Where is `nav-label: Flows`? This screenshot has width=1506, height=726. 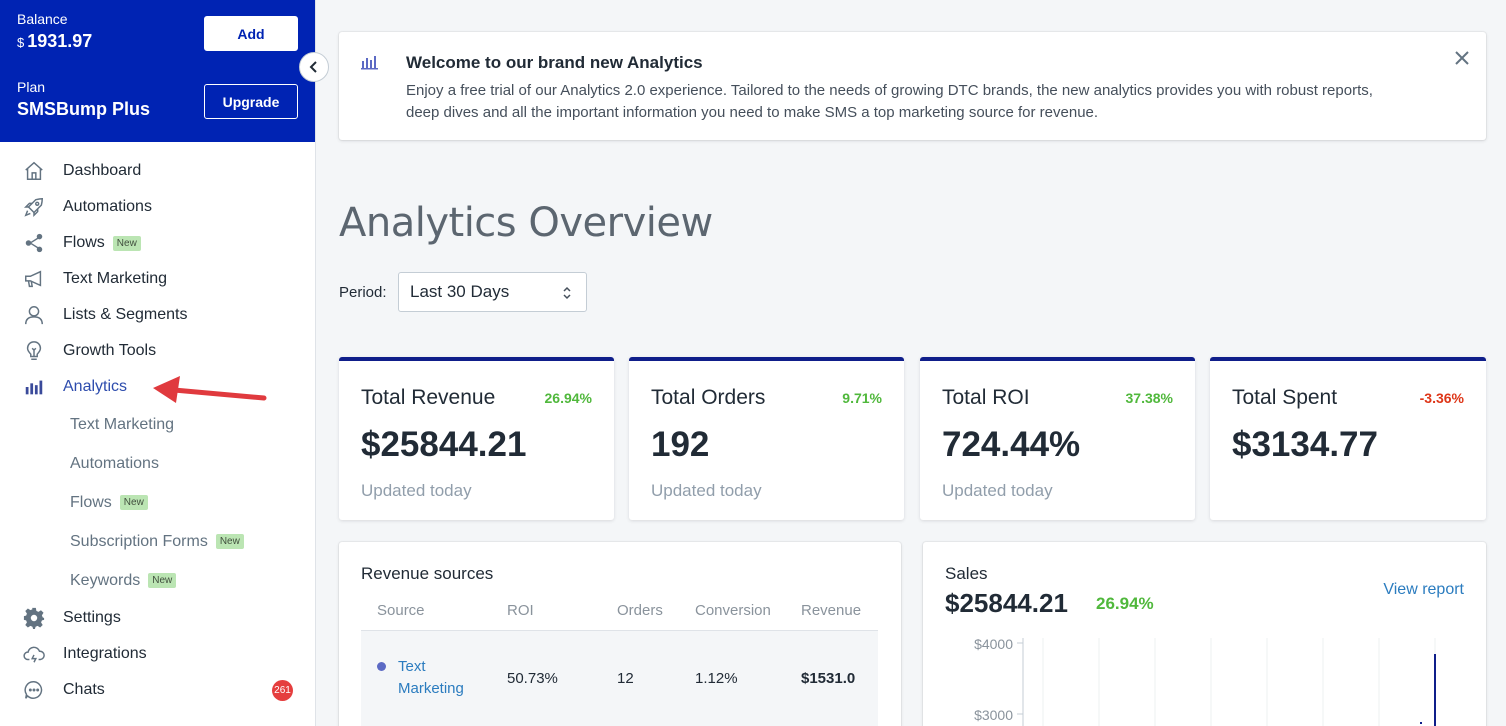 nav-label: Flows is located at coordinates (84, 242).